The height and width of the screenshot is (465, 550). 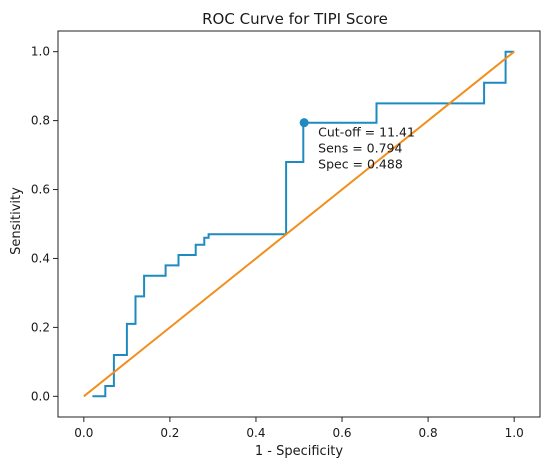 I want to click on annotation-line: Cut-off = 11.41, so click(x=366, y=132).